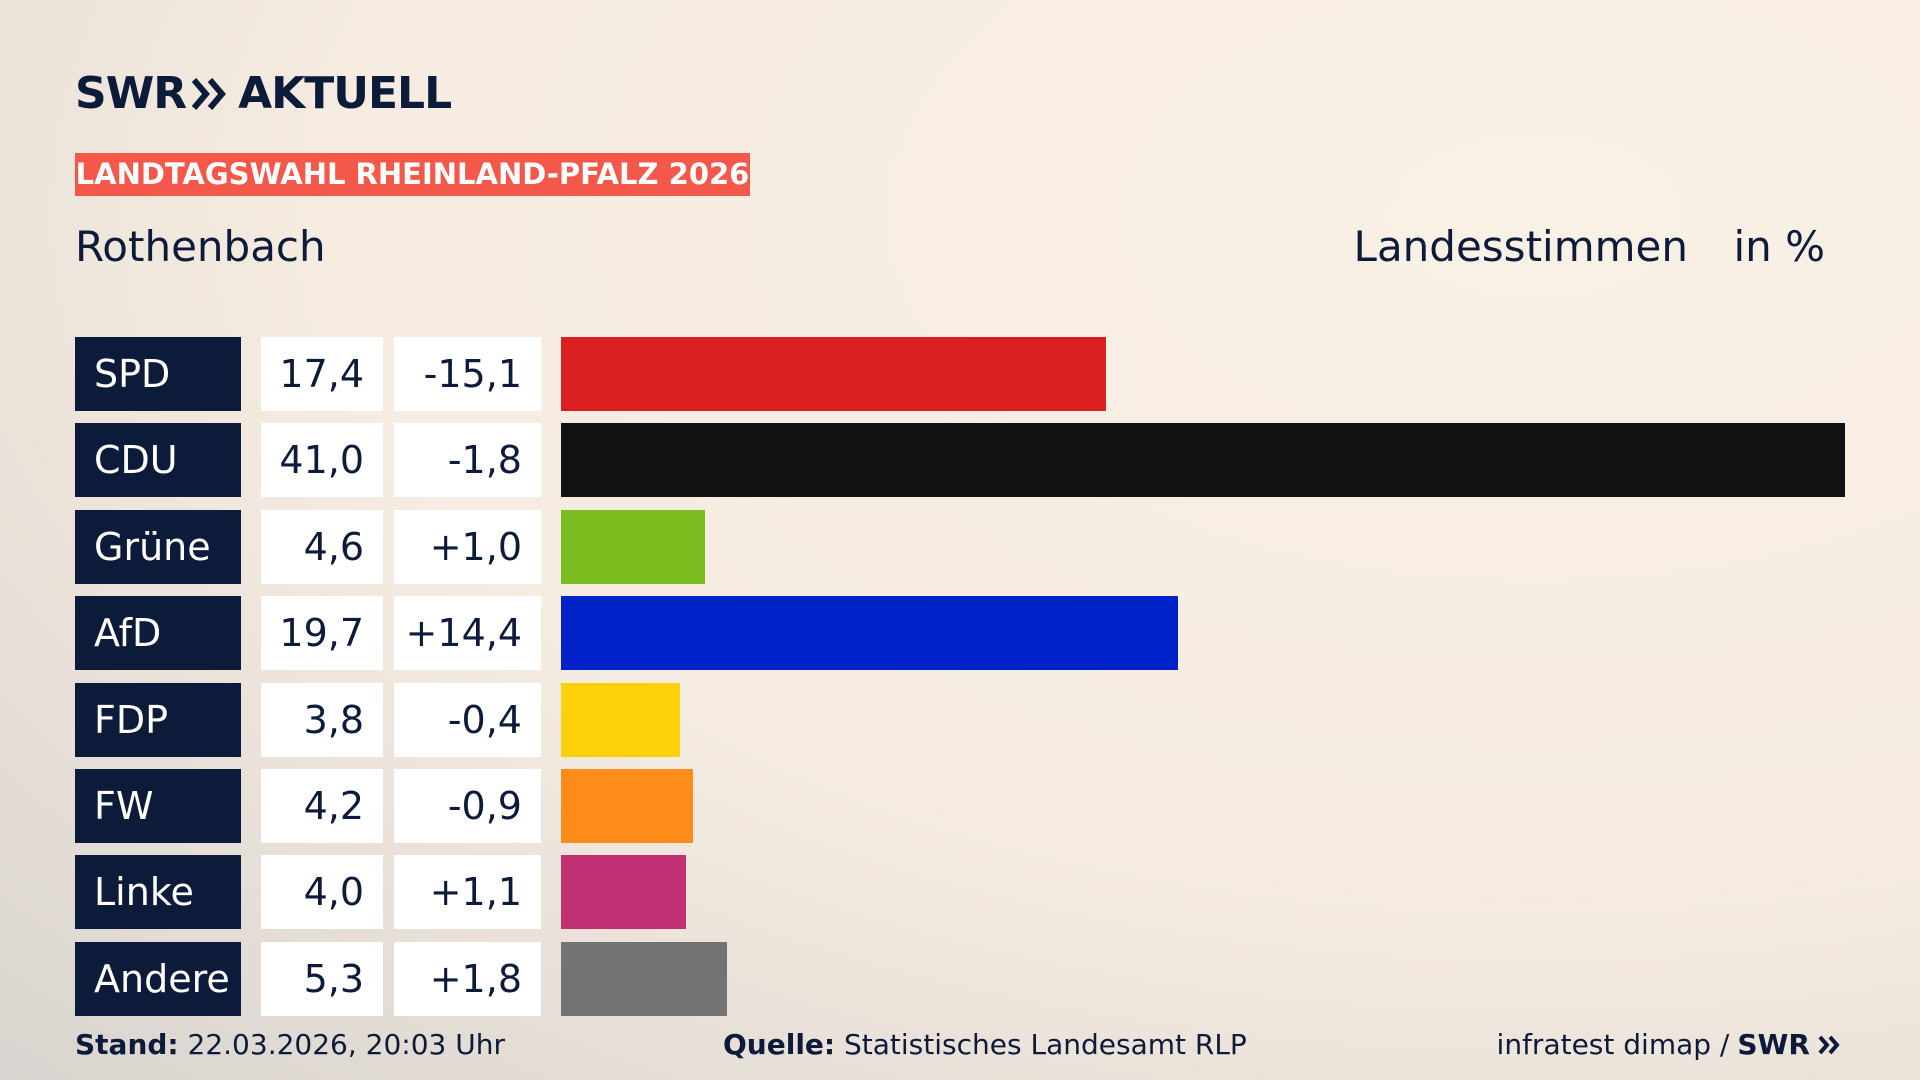 This screenshot has height=1080, width=1920. I want to click on stand: 22.03.2026, 20:03 Uhr, so click(346, 1044).